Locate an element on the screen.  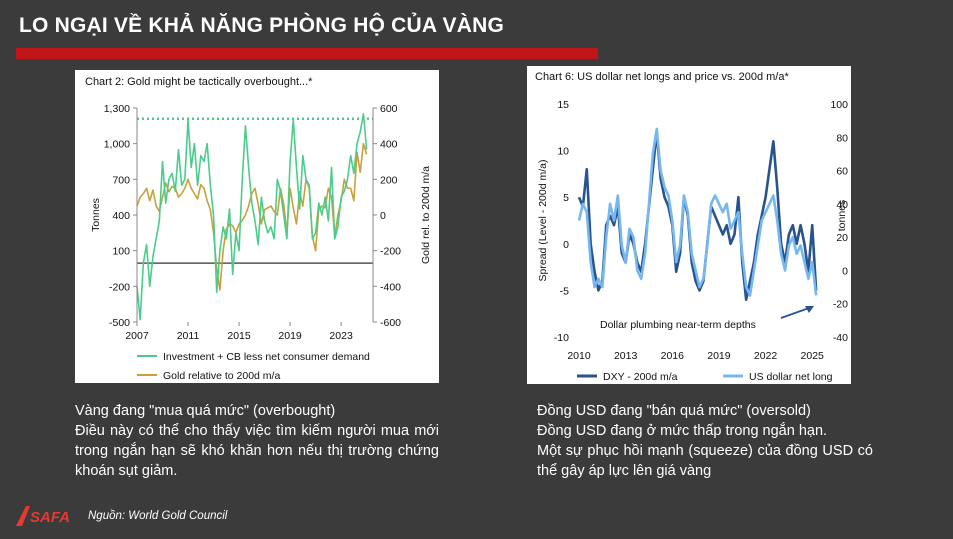
y-axis-label-right: Gold rel. to 200d m/a is located at coordinates (426, 215).